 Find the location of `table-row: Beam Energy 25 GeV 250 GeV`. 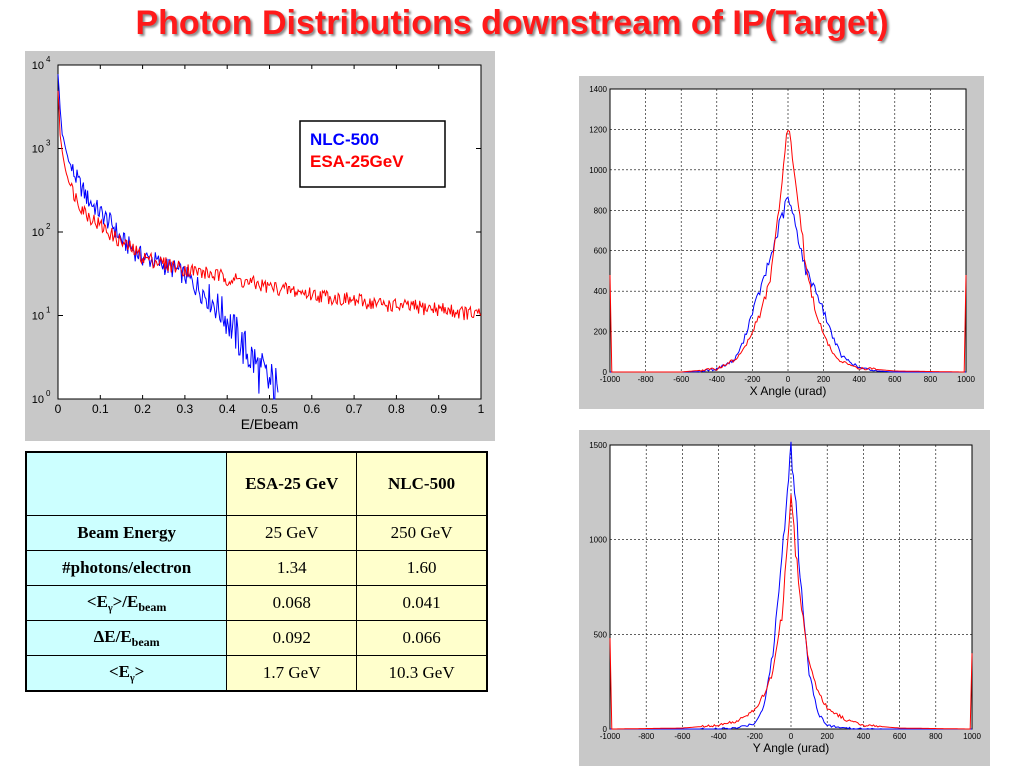

table-row: Beam Energy 25 GeV 250 GeV is located at coordinates (256, 533).